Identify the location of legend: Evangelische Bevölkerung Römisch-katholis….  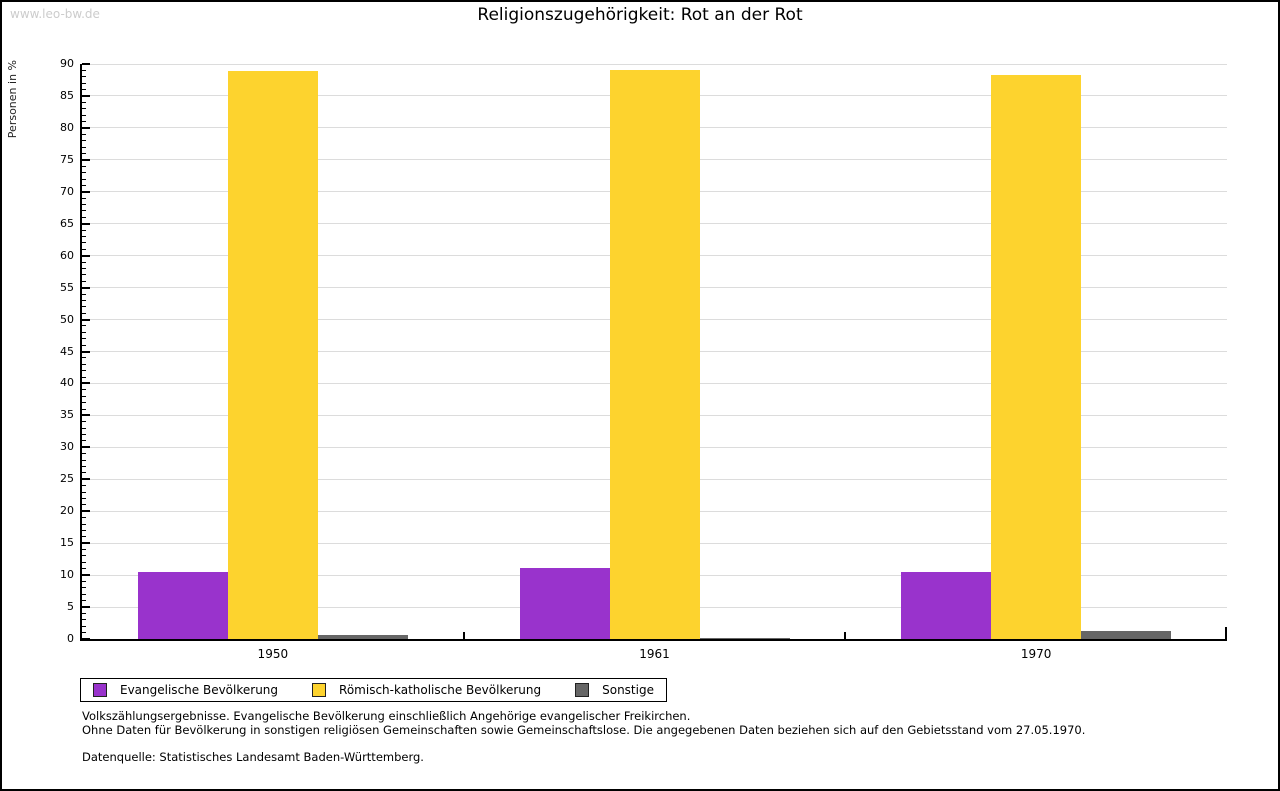
(373, 690).